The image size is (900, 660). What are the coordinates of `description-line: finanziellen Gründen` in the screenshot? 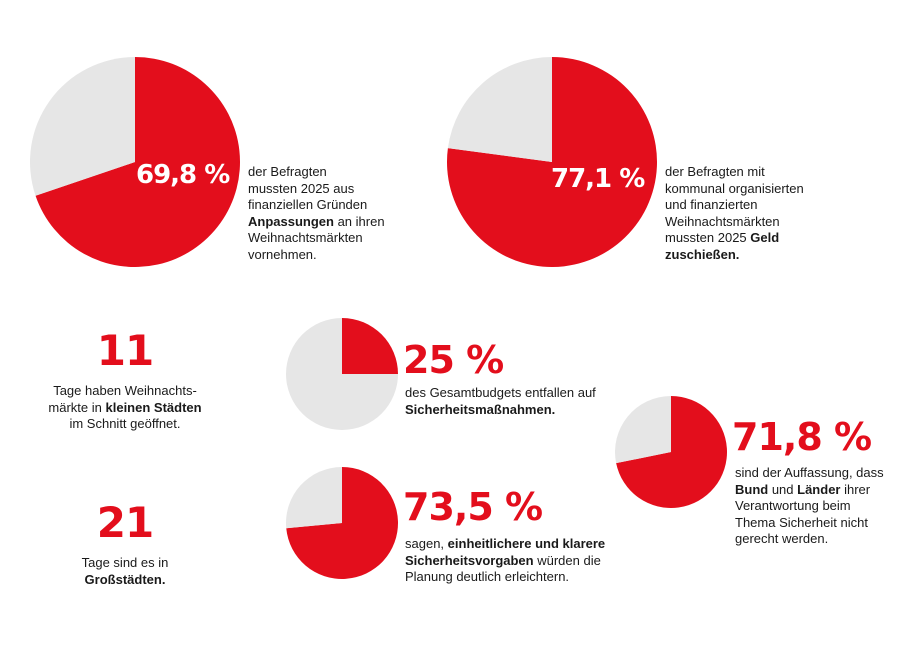 It's located at (316, 205).